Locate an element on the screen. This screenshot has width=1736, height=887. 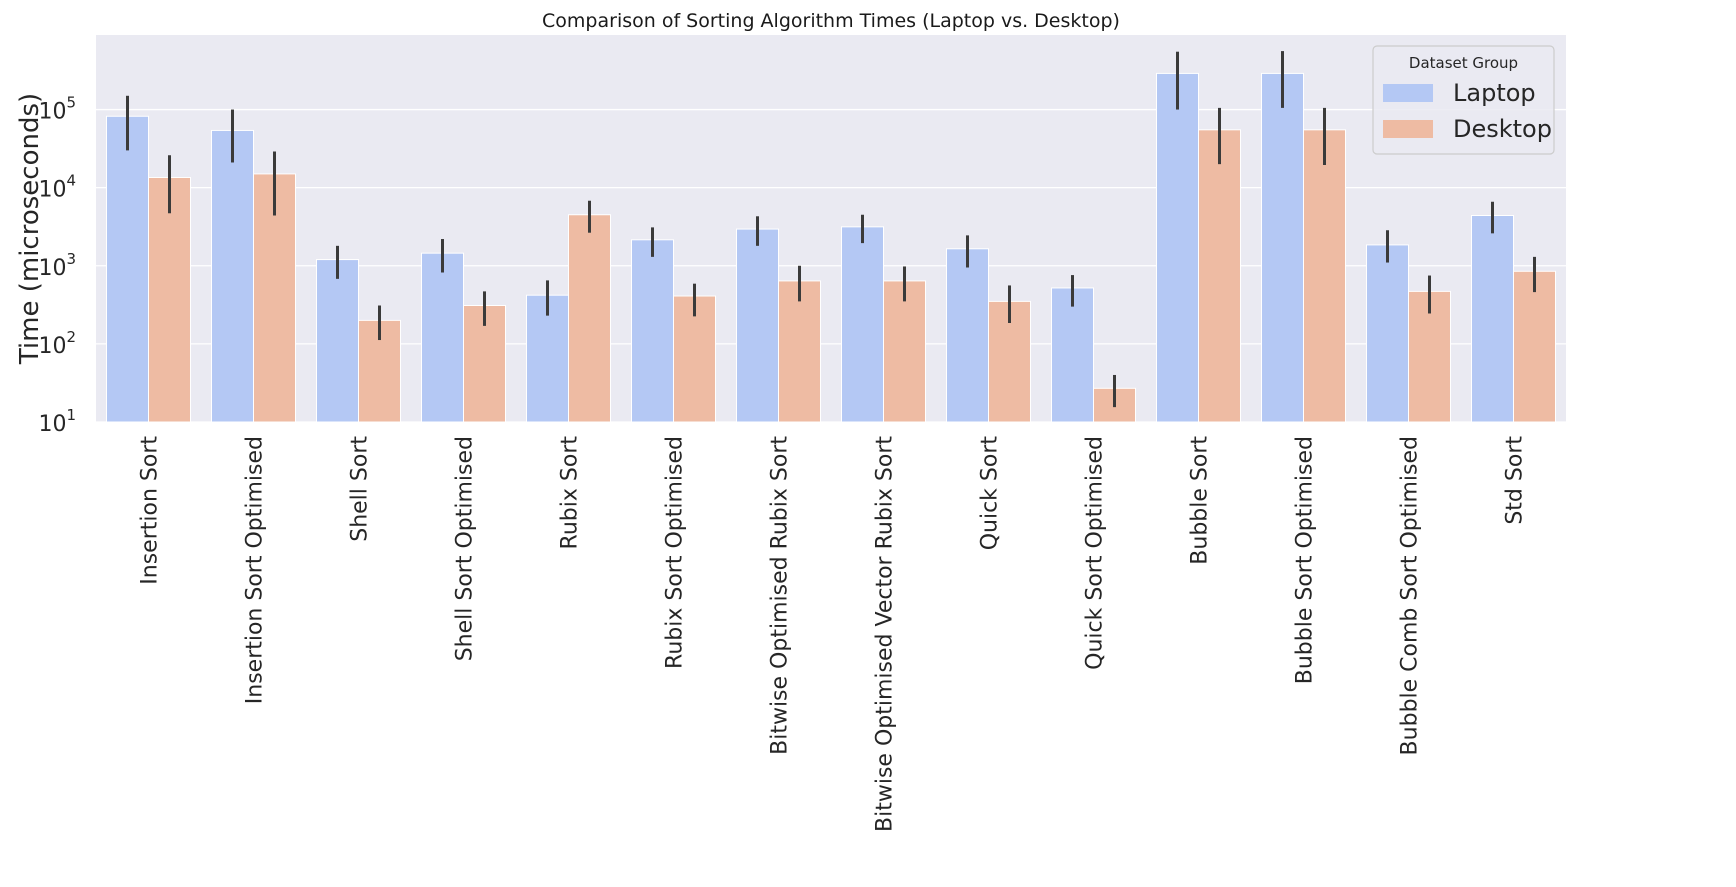
x-tick-label: Bitwise Optimised Rubix Sort is located at coordinates (780, 595).